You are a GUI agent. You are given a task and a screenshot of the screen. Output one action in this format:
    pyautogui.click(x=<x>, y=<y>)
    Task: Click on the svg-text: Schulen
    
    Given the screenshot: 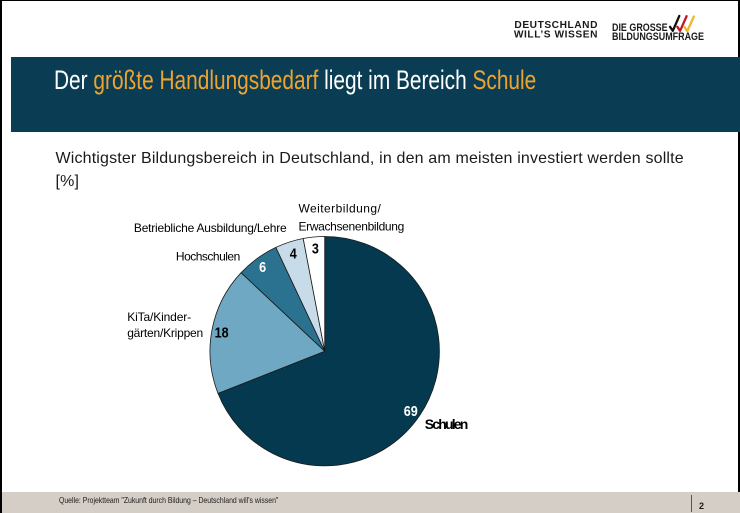 What is the action you would take?
    pyautogui.click(x=447, y=424)
    